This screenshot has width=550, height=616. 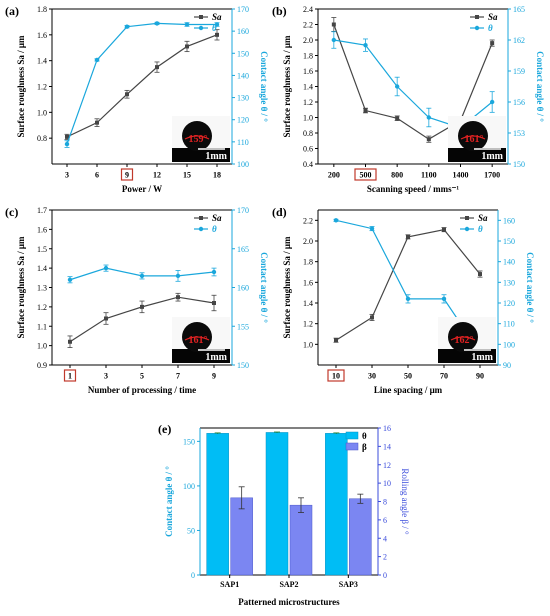 I want to click on x-tick-label: 1, so click(x=70, y=376).